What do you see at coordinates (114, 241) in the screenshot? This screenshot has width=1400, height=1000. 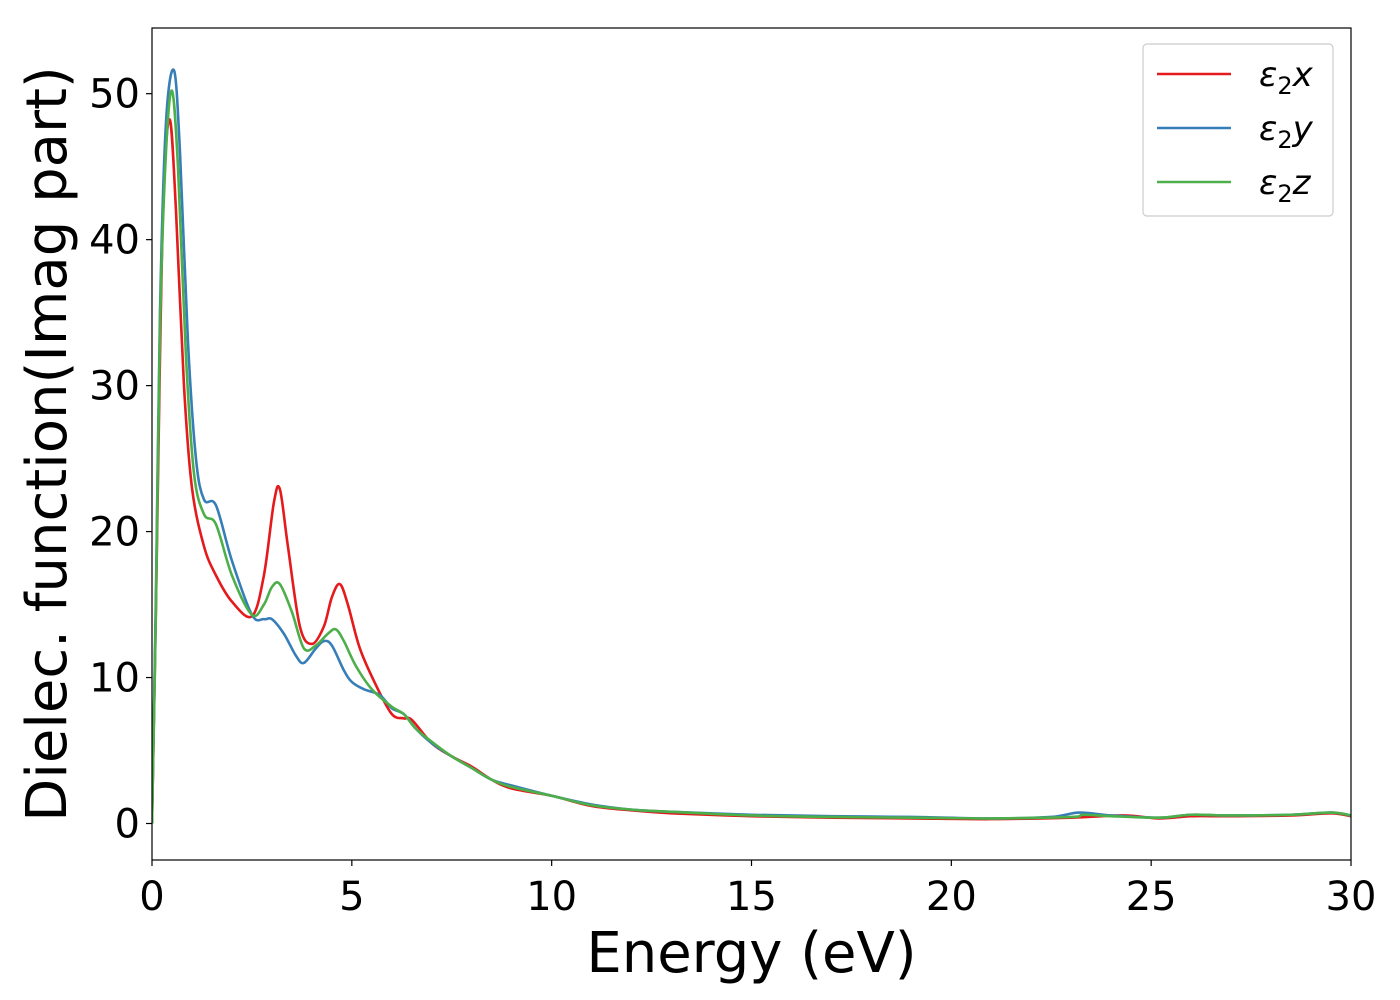 I see `y-tick-label: 40` at bounding box center [114, 241].